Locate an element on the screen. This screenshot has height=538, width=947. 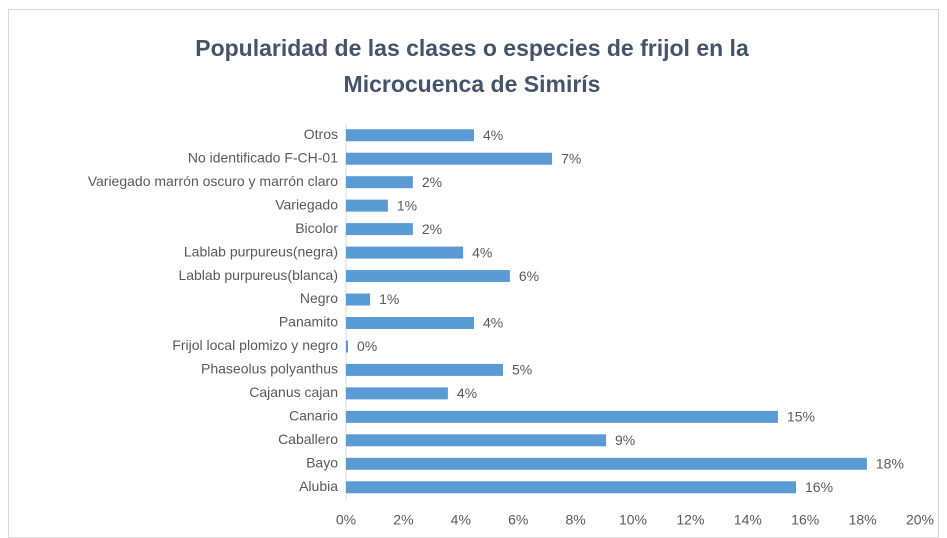
y-tick-label: Variegado marrón oscuro y marrón claro is located at coordinates (213, 181).